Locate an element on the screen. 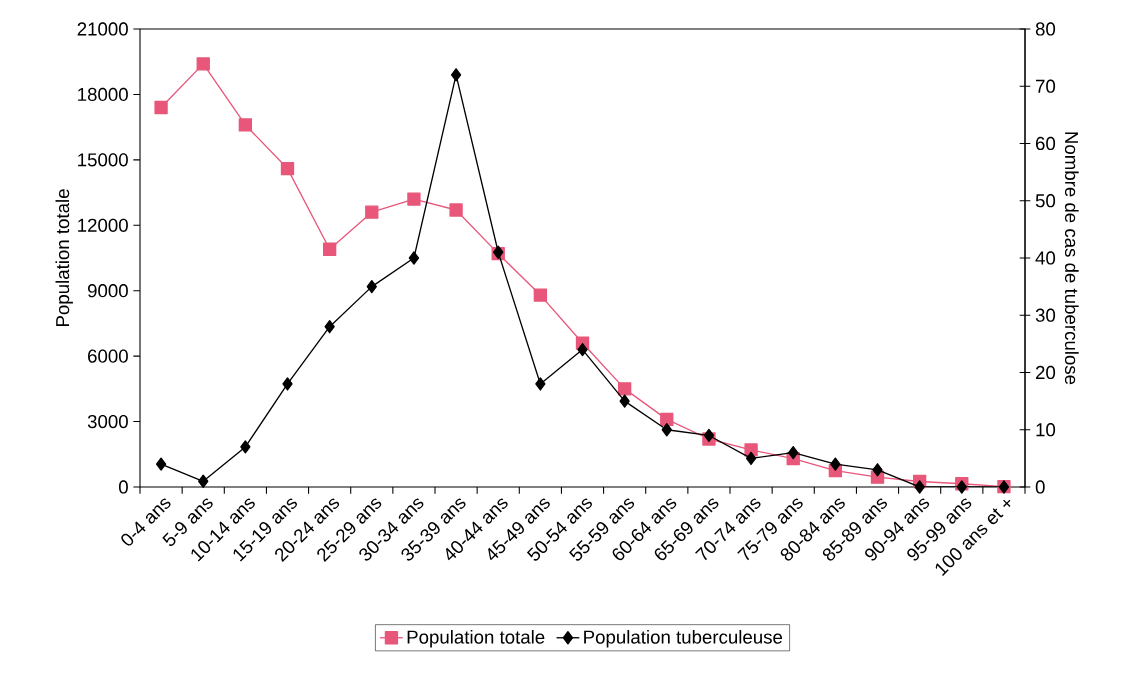 This screenshot has width=1124, height=677. y2-axis-title: Nombre de cas de tuberculose is located at coordinates (1071, 258).